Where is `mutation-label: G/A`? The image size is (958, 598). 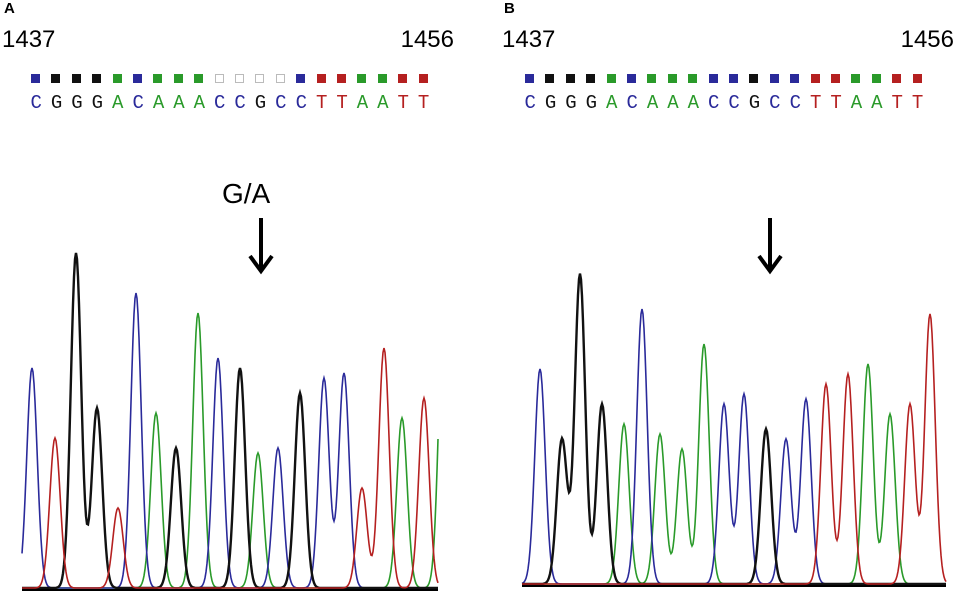 mutation-label: G/A is located at coordinates (246, 193).